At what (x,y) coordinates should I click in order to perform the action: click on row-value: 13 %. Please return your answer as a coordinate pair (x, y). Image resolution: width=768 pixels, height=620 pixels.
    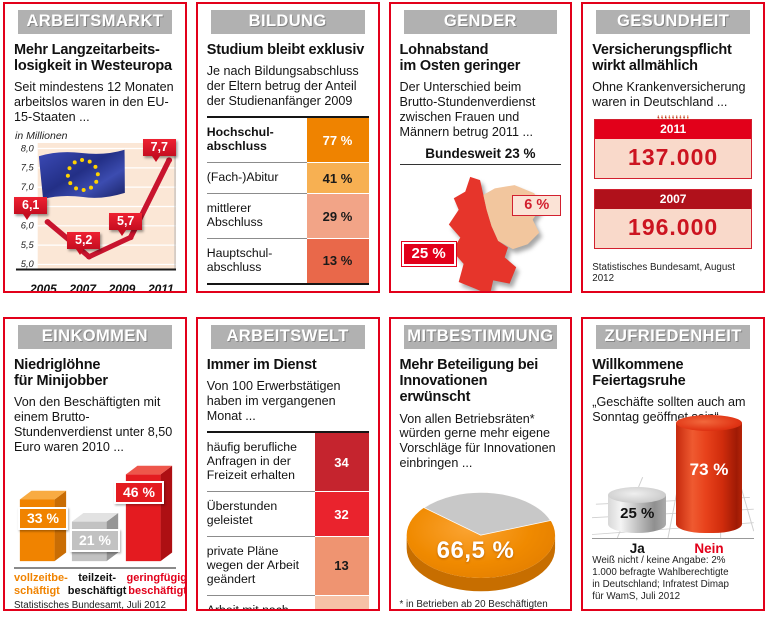
    Looking at the image, I should click on (337, 260).